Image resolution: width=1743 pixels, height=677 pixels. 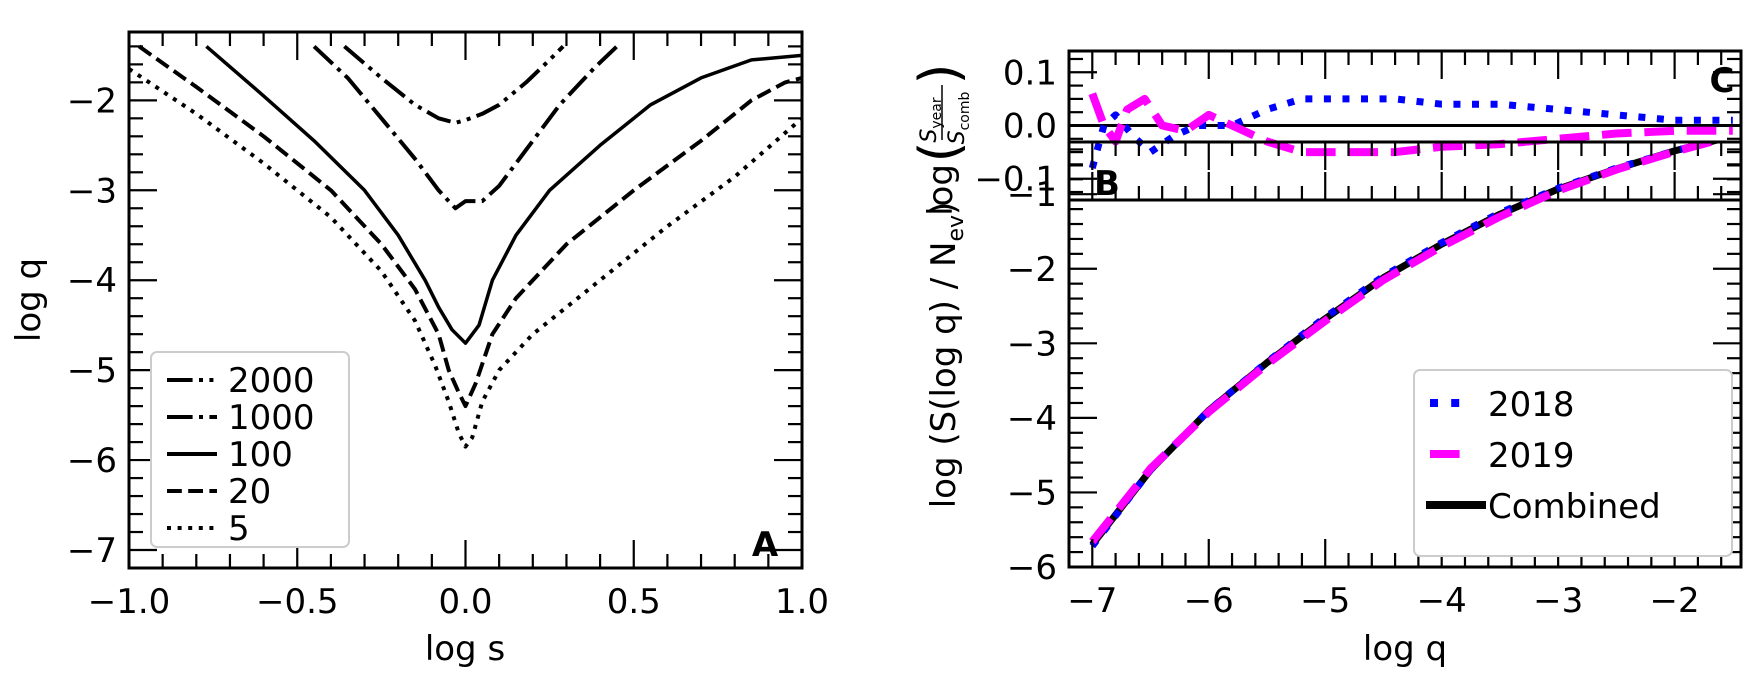 What do you see at coordinates (939, 73) in the screenshot?
I see `panel-c-ylabel-close-paren: )` at bounding box center [939, 73].